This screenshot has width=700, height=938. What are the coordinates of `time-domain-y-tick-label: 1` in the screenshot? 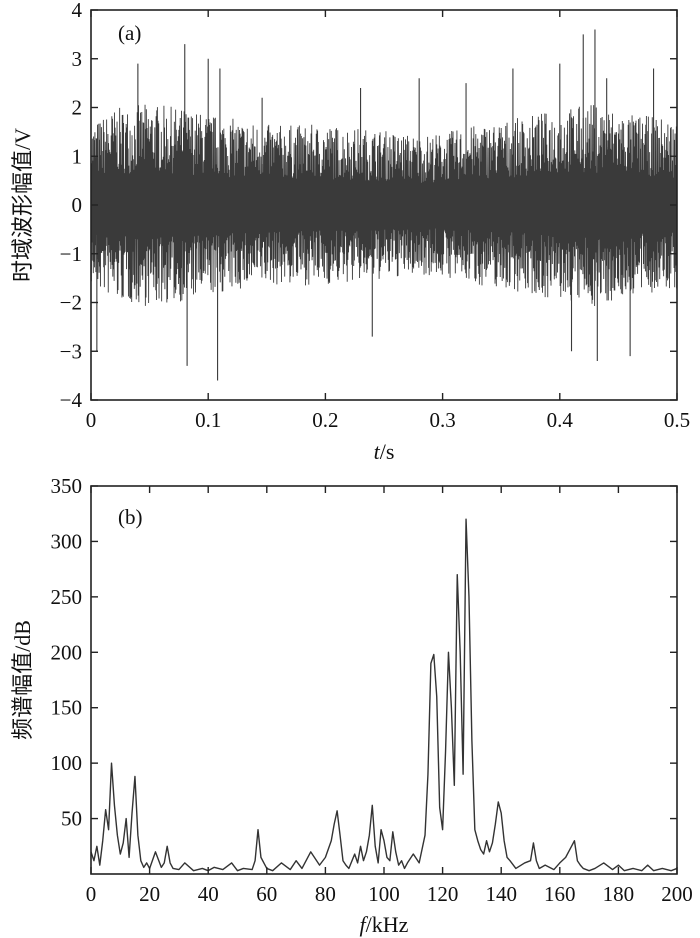 It's located at (77, 156).